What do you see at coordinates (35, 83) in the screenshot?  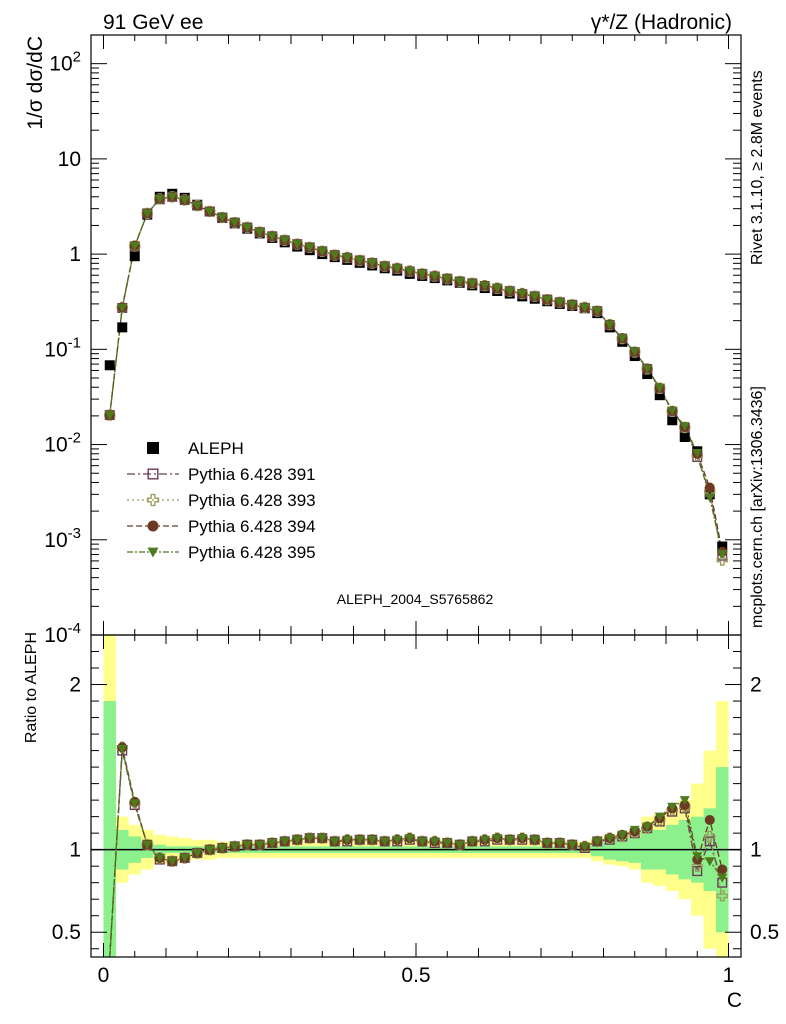 I see `y-axis-label: 1/σ dσ/dC` at bounding box center [35, 83].